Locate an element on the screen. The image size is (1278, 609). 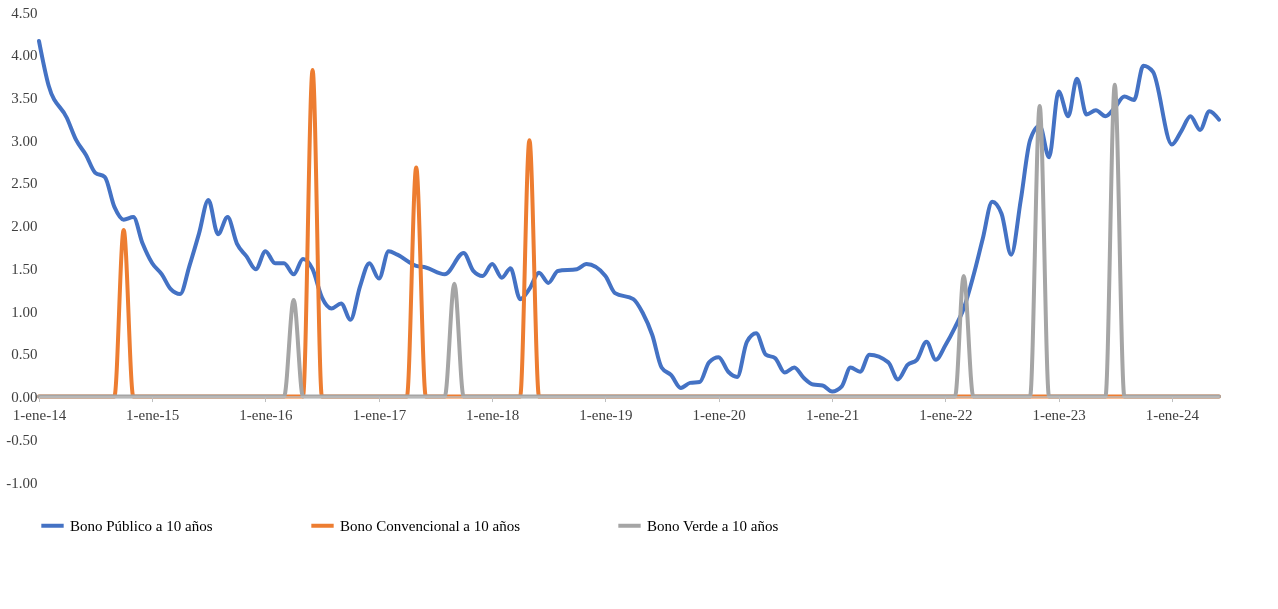
legend-label: Bono Público a 10 años is located at coordinates (141, 525).